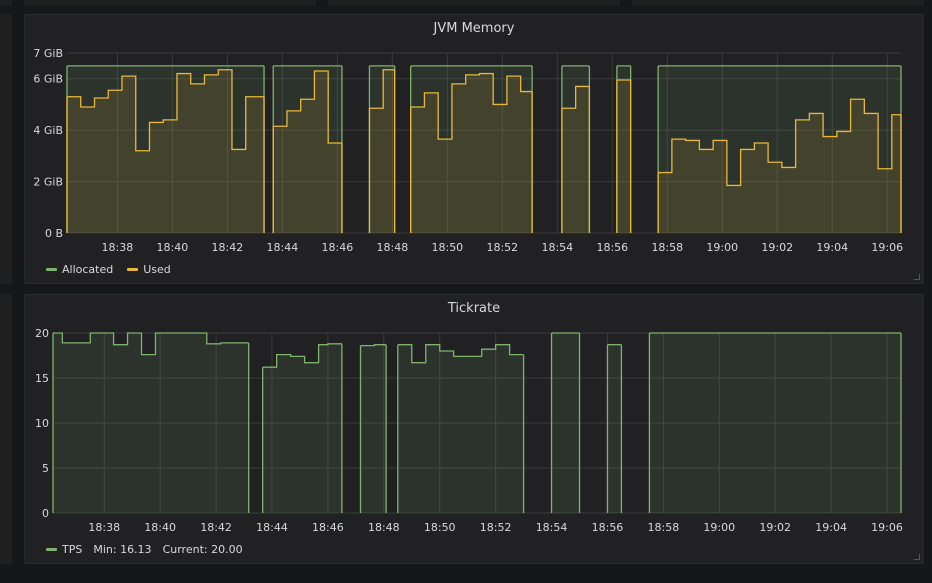 This screenshot has width=932, height=583. Describe the element at coordinates (202, 549) in the screenshot. I see `legend-stat-current: Current: 20.00` at that location.